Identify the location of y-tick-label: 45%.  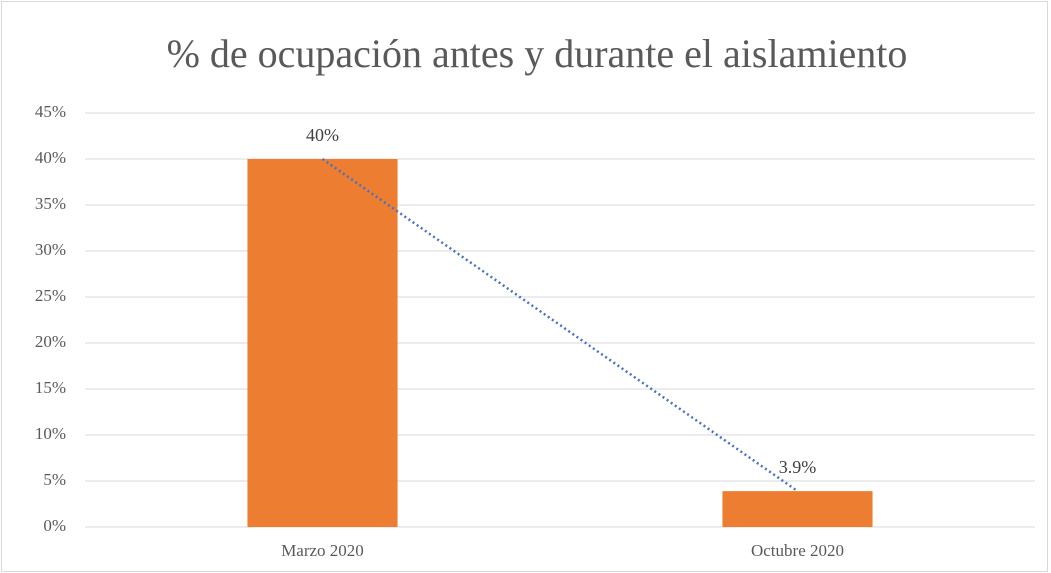
(50, 111).